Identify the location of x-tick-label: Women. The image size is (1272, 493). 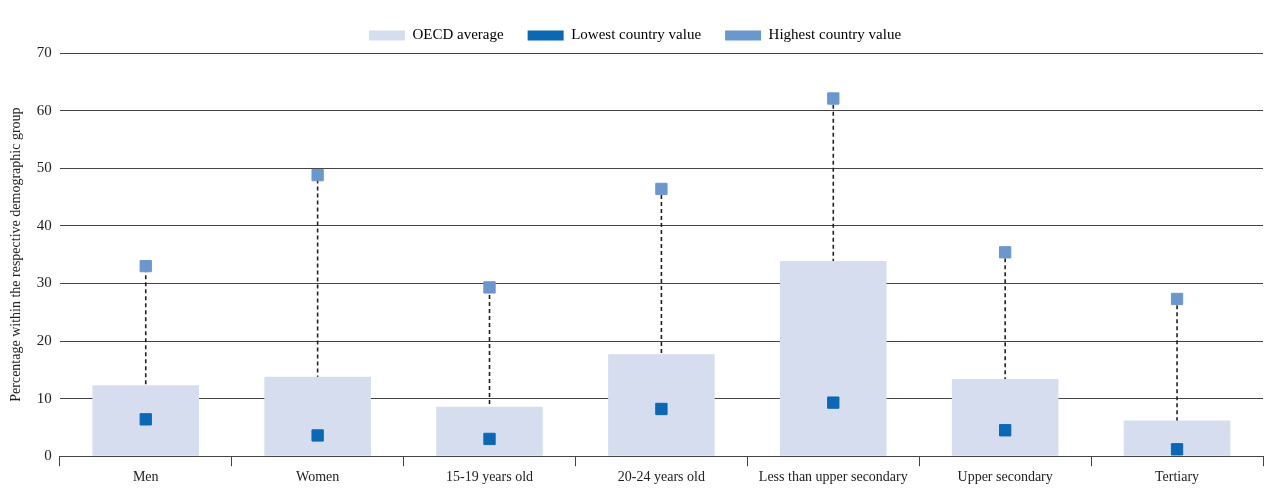
(318, 477).